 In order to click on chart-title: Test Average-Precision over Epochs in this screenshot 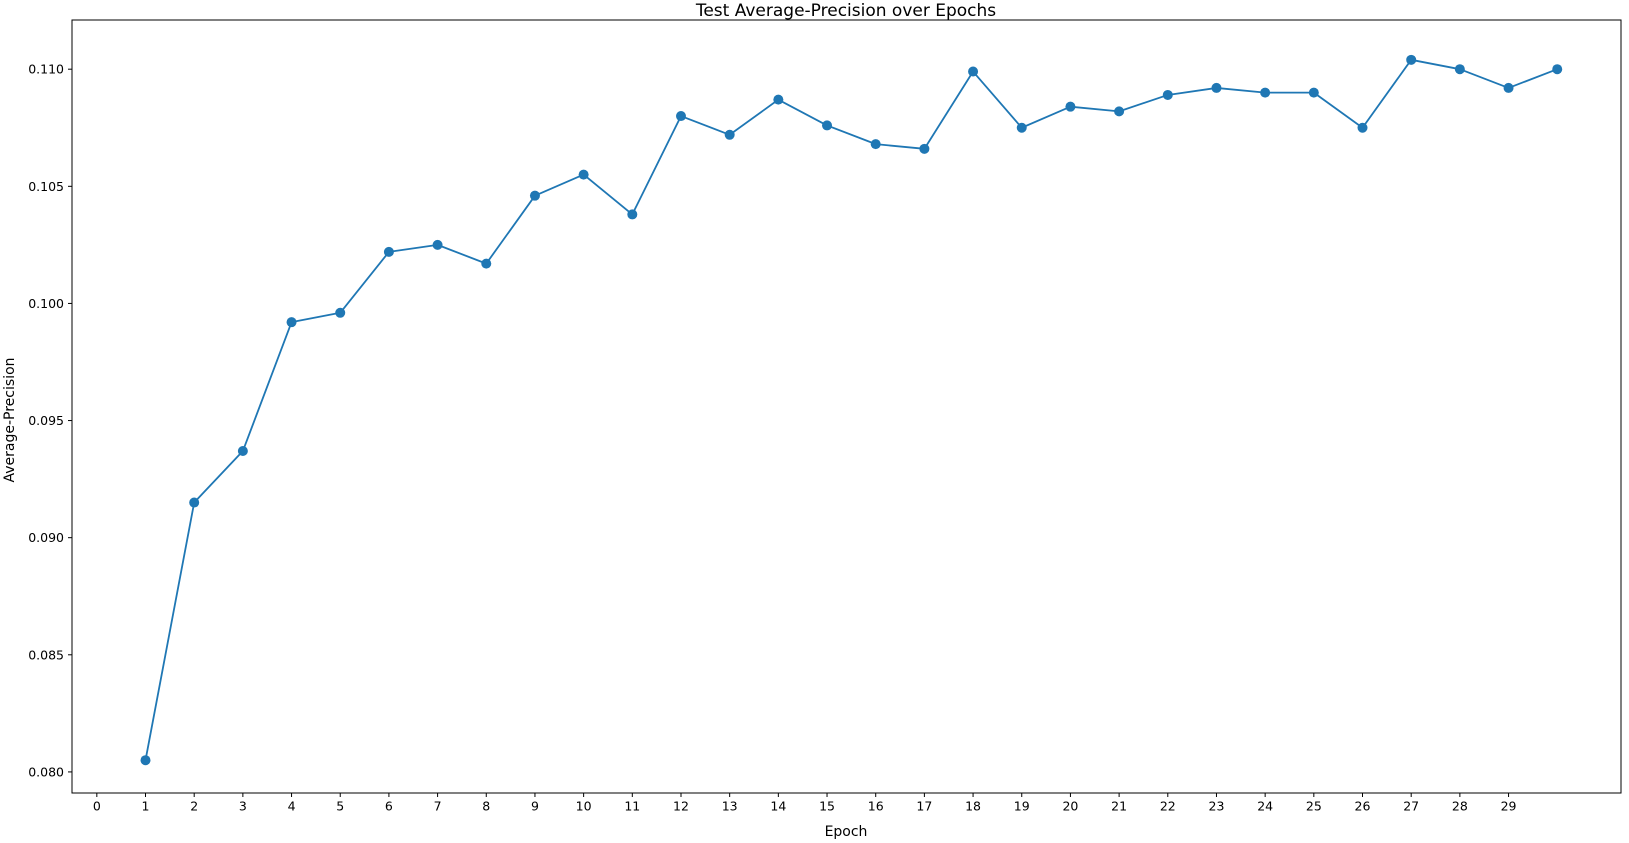, I will do `click(845, 11)`.